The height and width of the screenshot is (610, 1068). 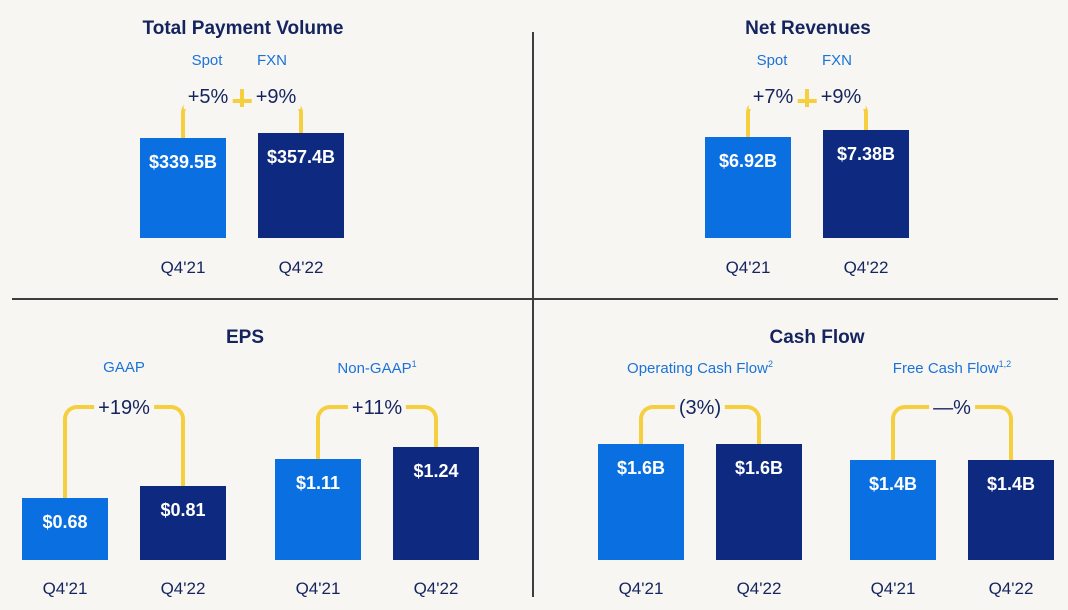 I want to click on net-revenues-value-label: $7.38B, so click(x=866, y=154).